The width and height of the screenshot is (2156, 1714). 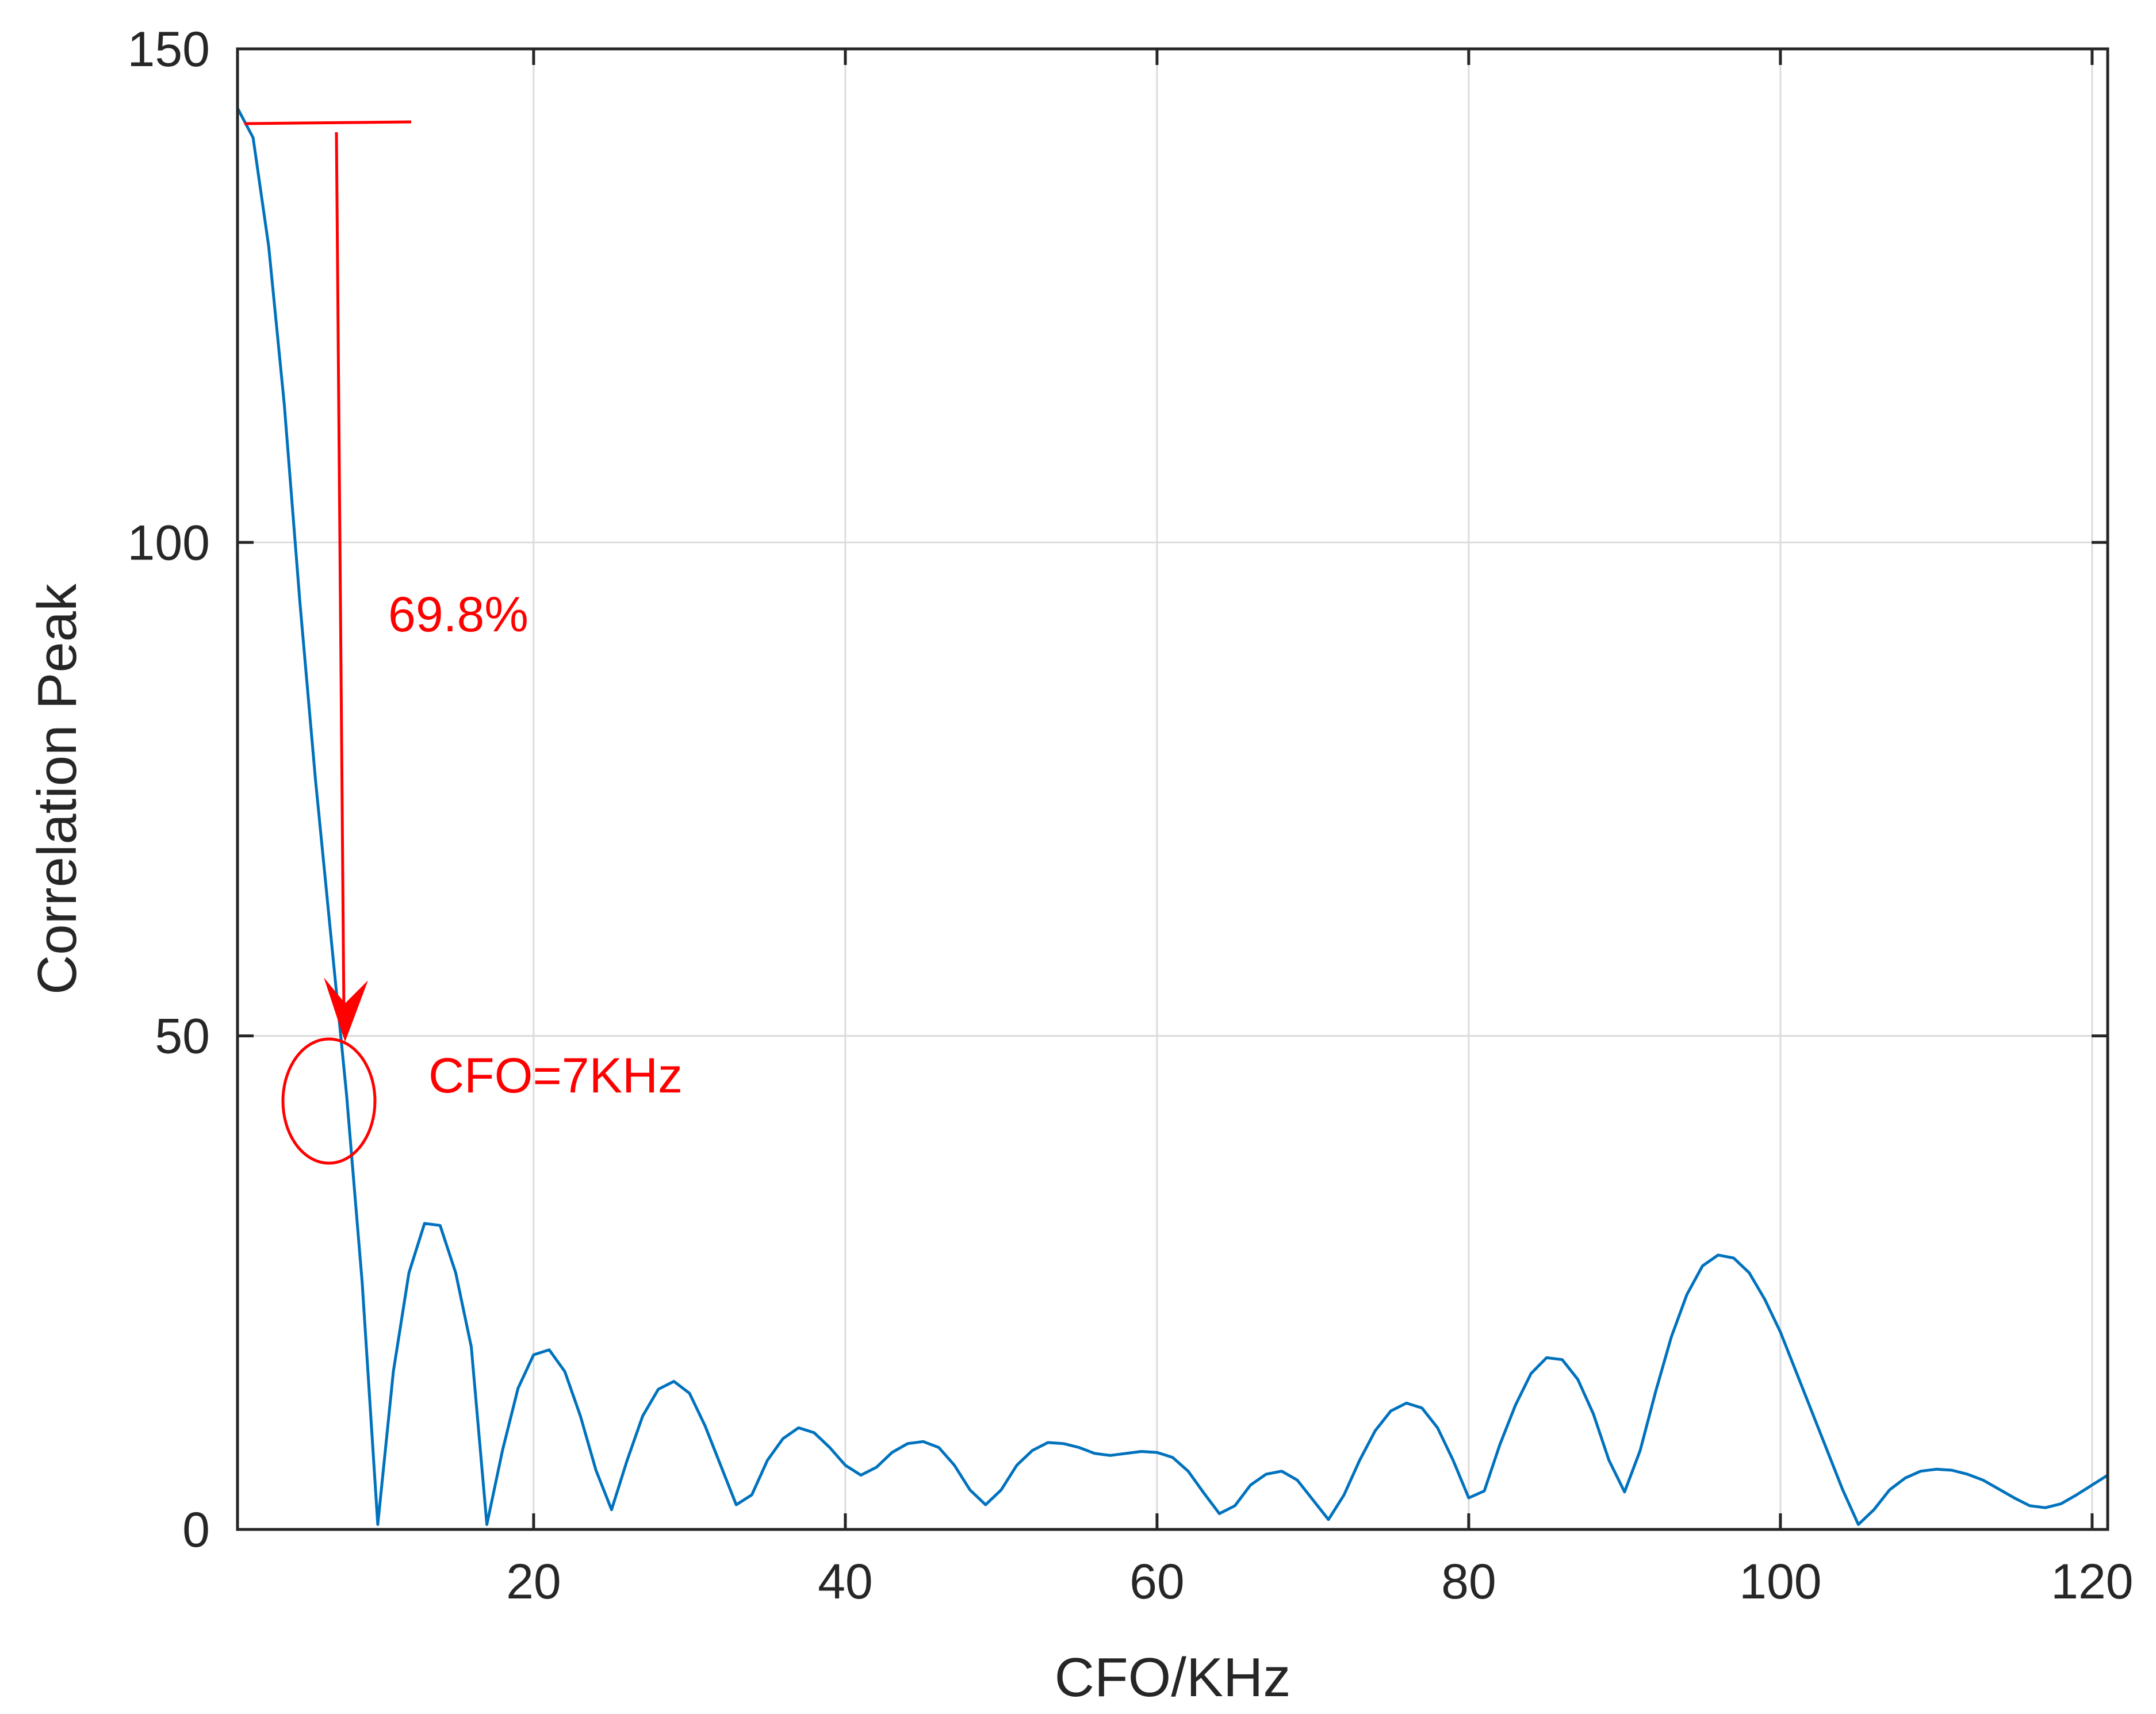 What do you see at coordinates (329, 1101) in the screenshot?
I see `cfo-marker-circle` at bounding box center [329, 1101].